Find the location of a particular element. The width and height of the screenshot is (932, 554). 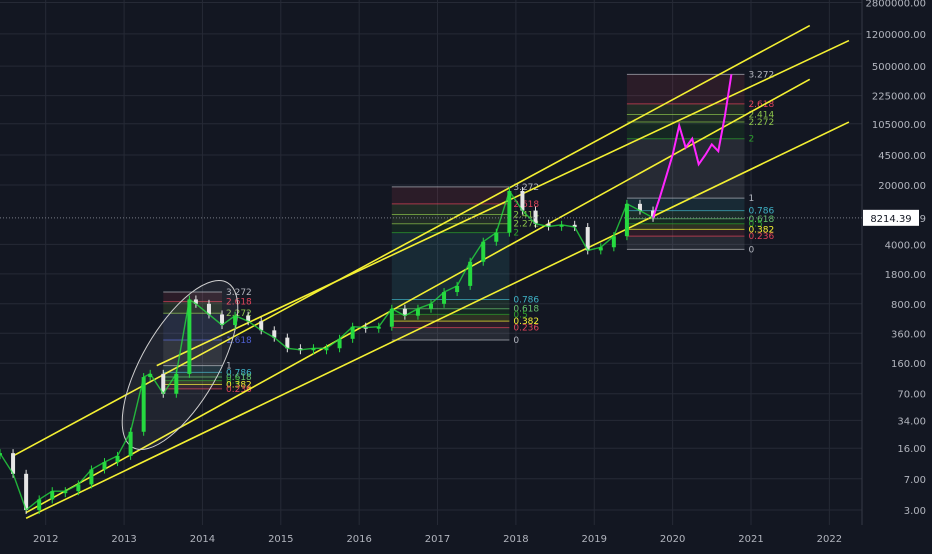

fib-level-label: 1.618 is located at coordinates (239, 341).